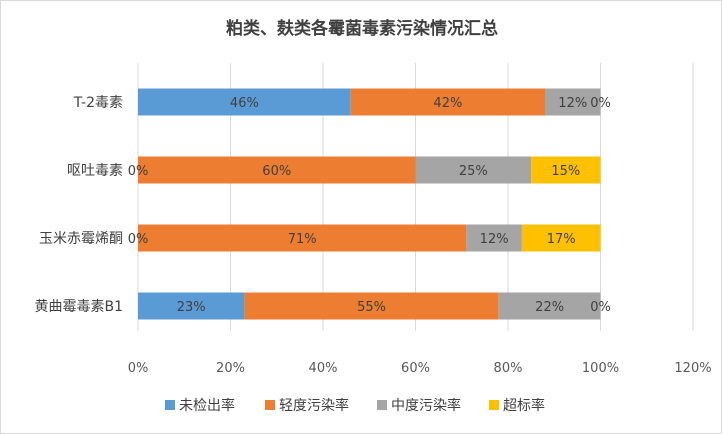 Image resolution: width=722 pixels, height=434 pixels. Describe the element at coordinates (692, 368) in the screenshot. I see `x-tick-label: 120%` at that location.